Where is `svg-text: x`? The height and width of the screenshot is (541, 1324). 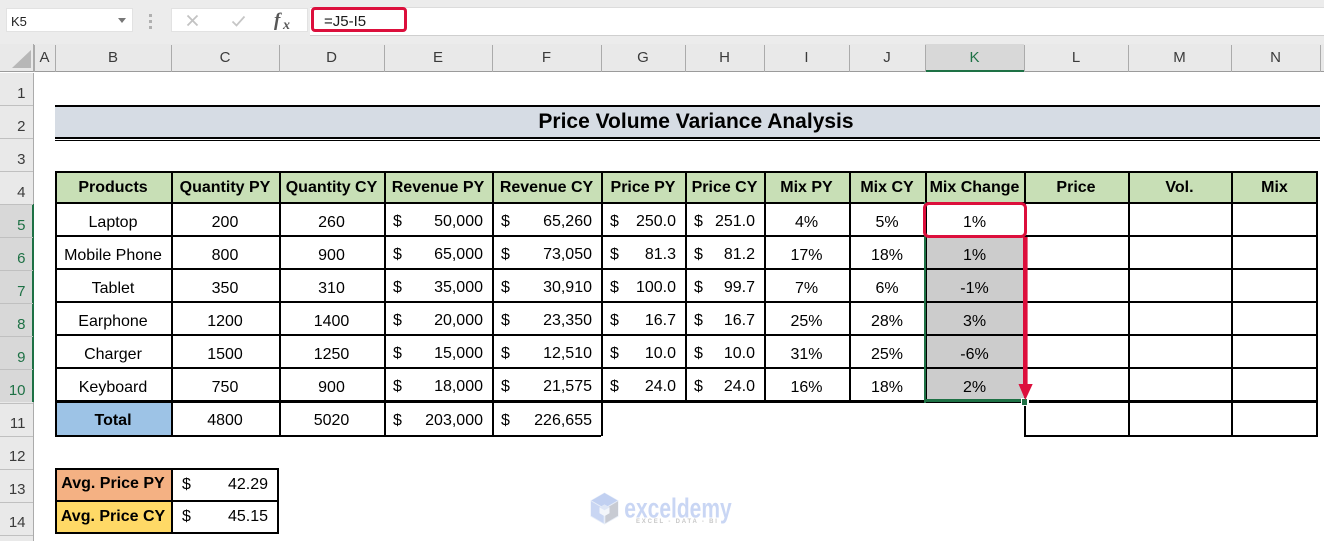
svg-text: x is located at coordinates (286, 25).